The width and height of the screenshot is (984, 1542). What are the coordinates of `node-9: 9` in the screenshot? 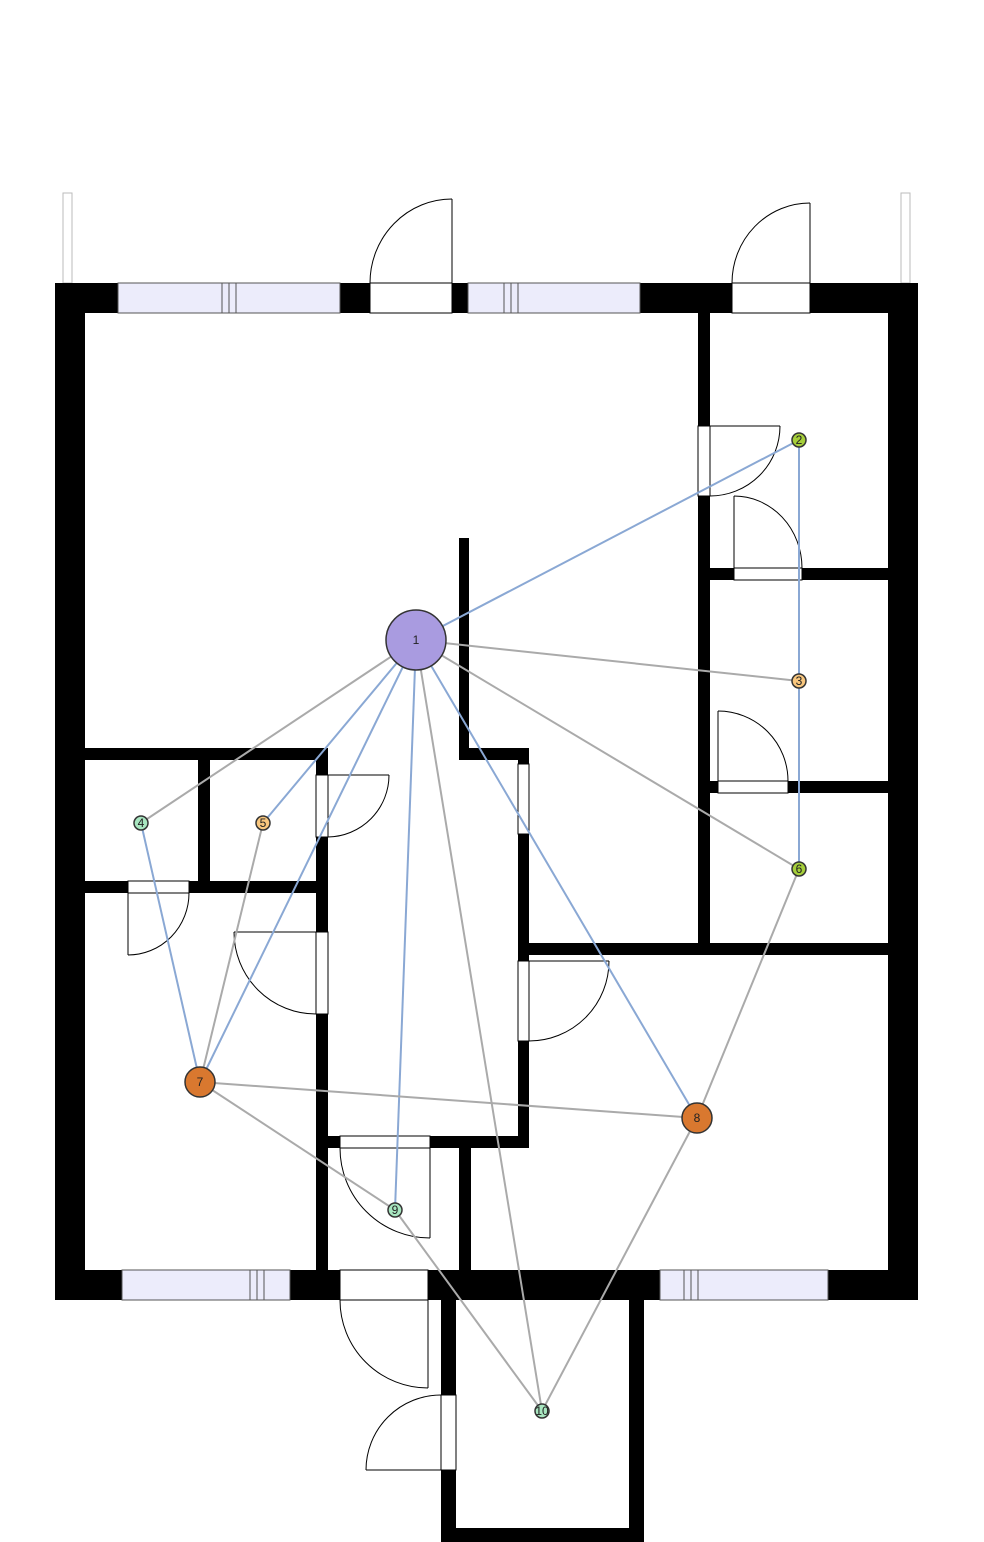 It's located at (395, 1210).